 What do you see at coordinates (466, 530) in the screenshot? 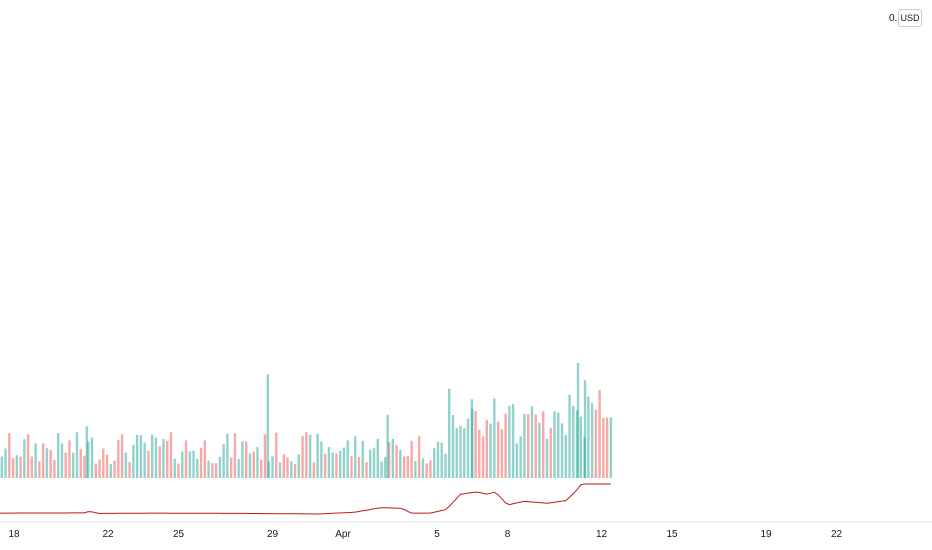
I see `time-axis: 18 22 25 29 Apr 5 8 12 15 19 22` at bounding box center [466, 530].